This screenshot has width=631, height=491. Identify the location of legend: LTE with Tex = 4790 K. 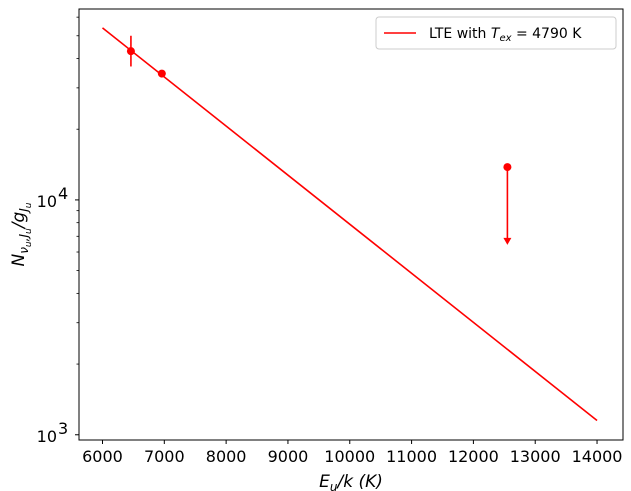
(496, 33).